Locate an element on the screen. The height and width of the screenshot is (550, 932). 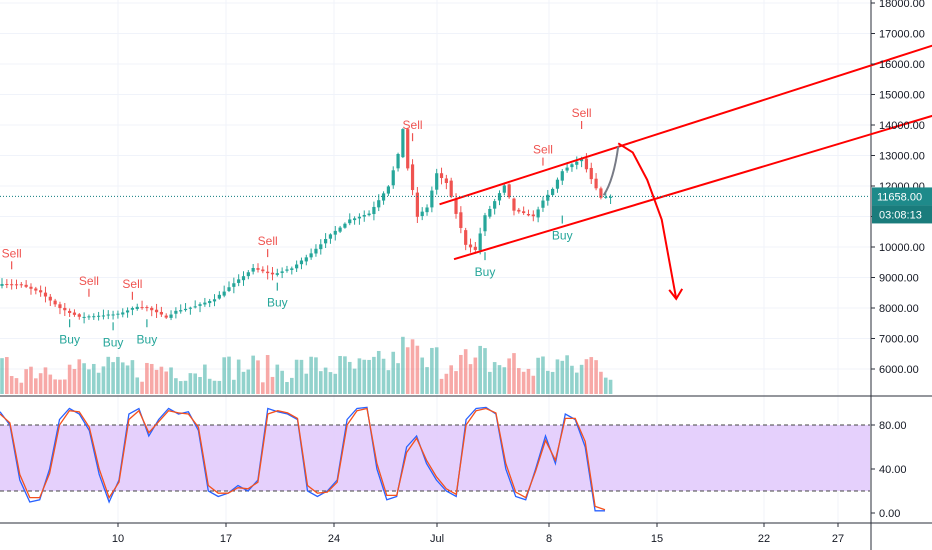
stochastic-lines is located at coordinates (303, 459).